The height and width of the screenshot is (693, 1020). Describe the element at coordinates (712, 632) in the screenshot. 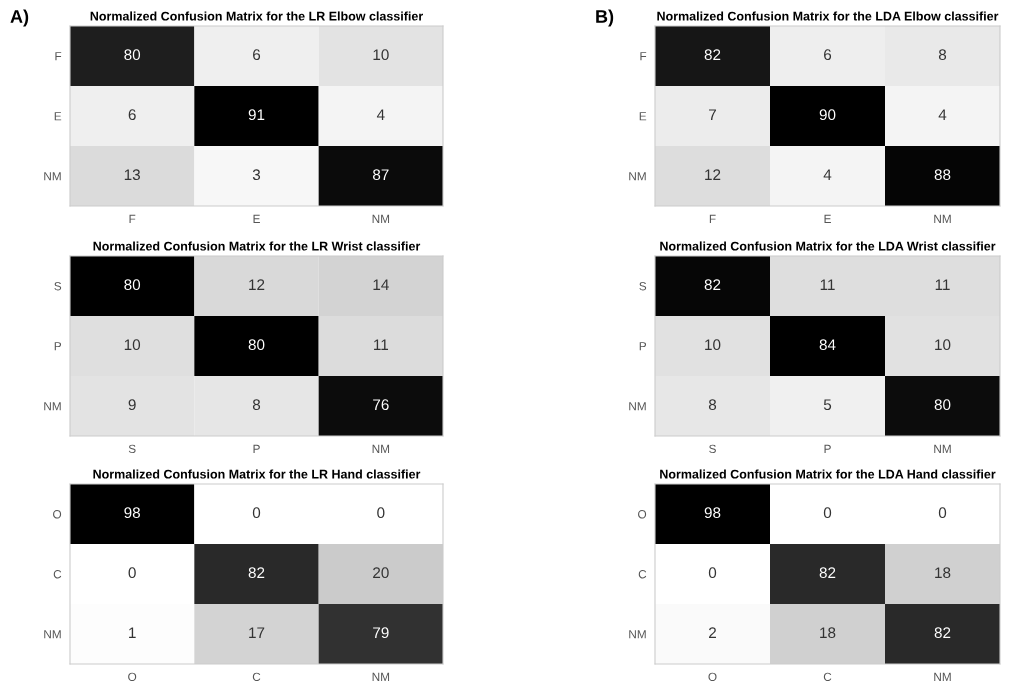

I see `data-label: 2` at that location.